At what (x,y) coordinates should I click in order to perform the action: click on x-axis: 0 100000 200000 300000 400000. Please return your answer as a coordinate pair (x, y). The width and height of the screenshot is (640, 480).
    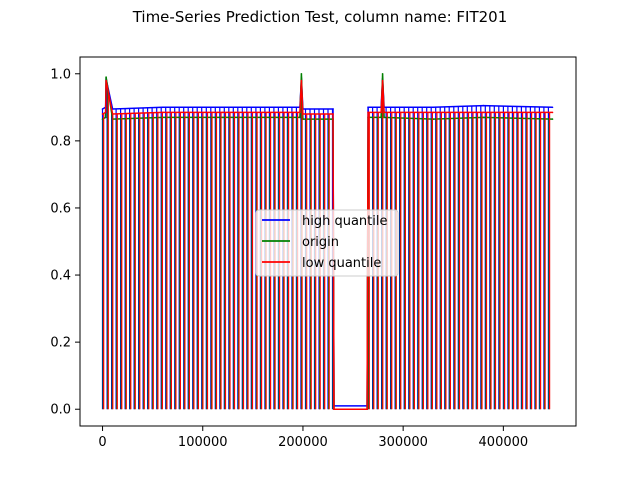
    Looking at the image, I should click on (313, 438).